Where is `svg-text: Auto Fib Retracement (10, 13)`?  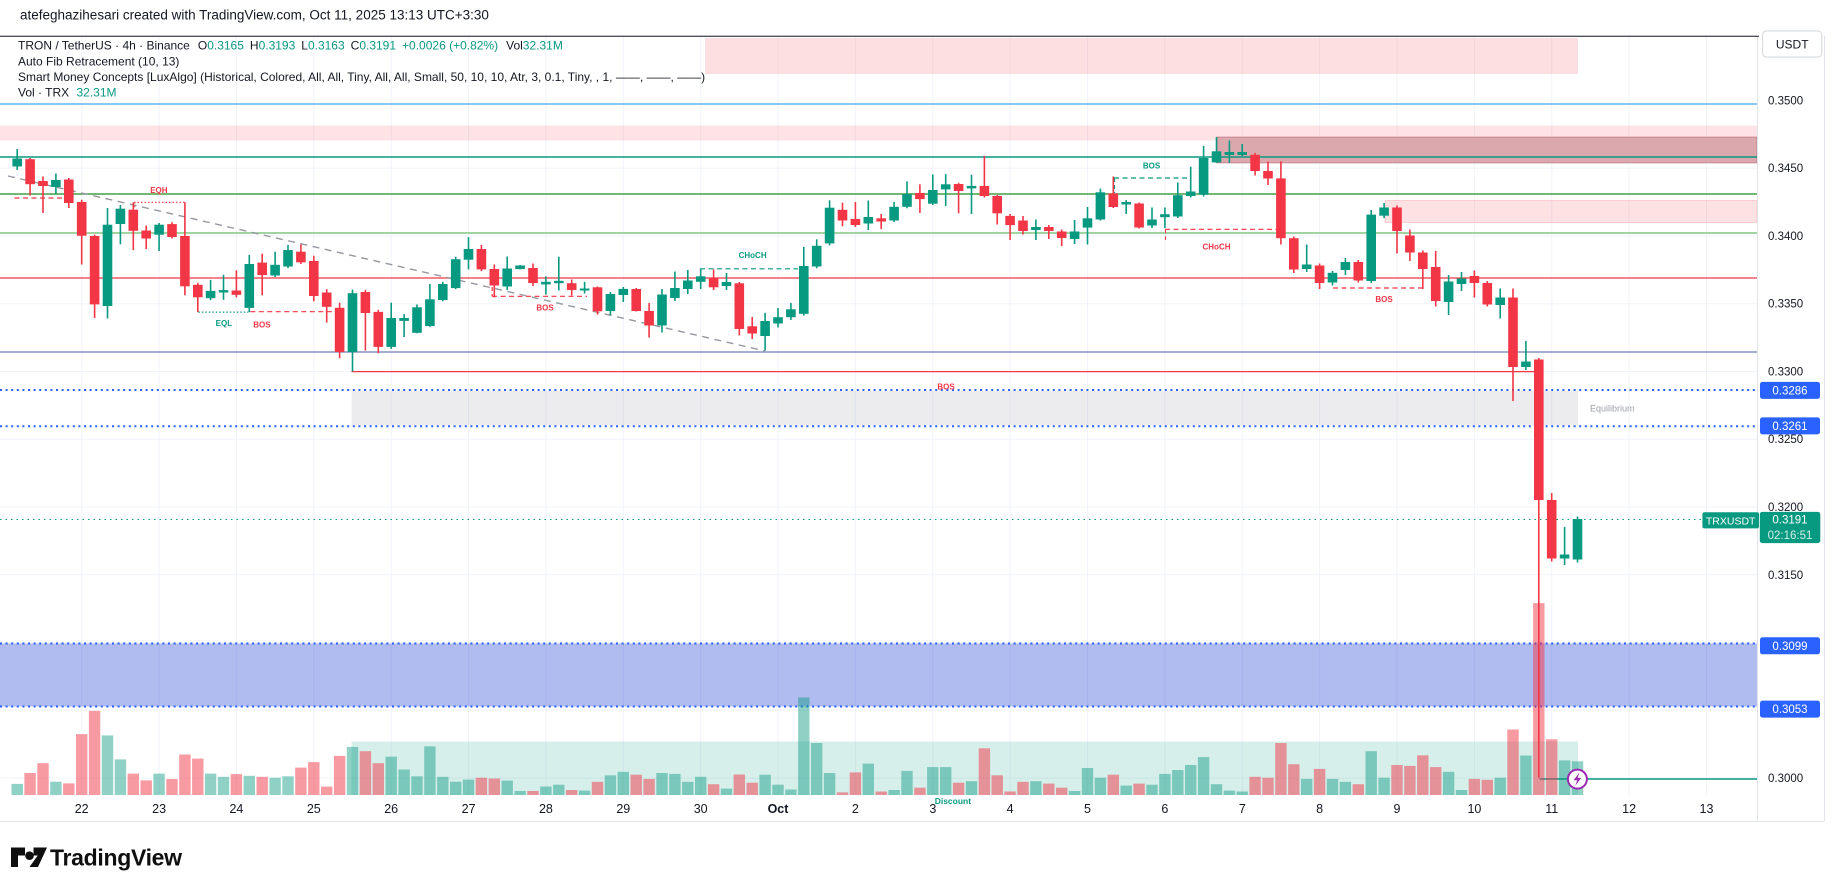
svg-text: Auto Fib Retracement (10, 13) is located at coordinates (98, 62).